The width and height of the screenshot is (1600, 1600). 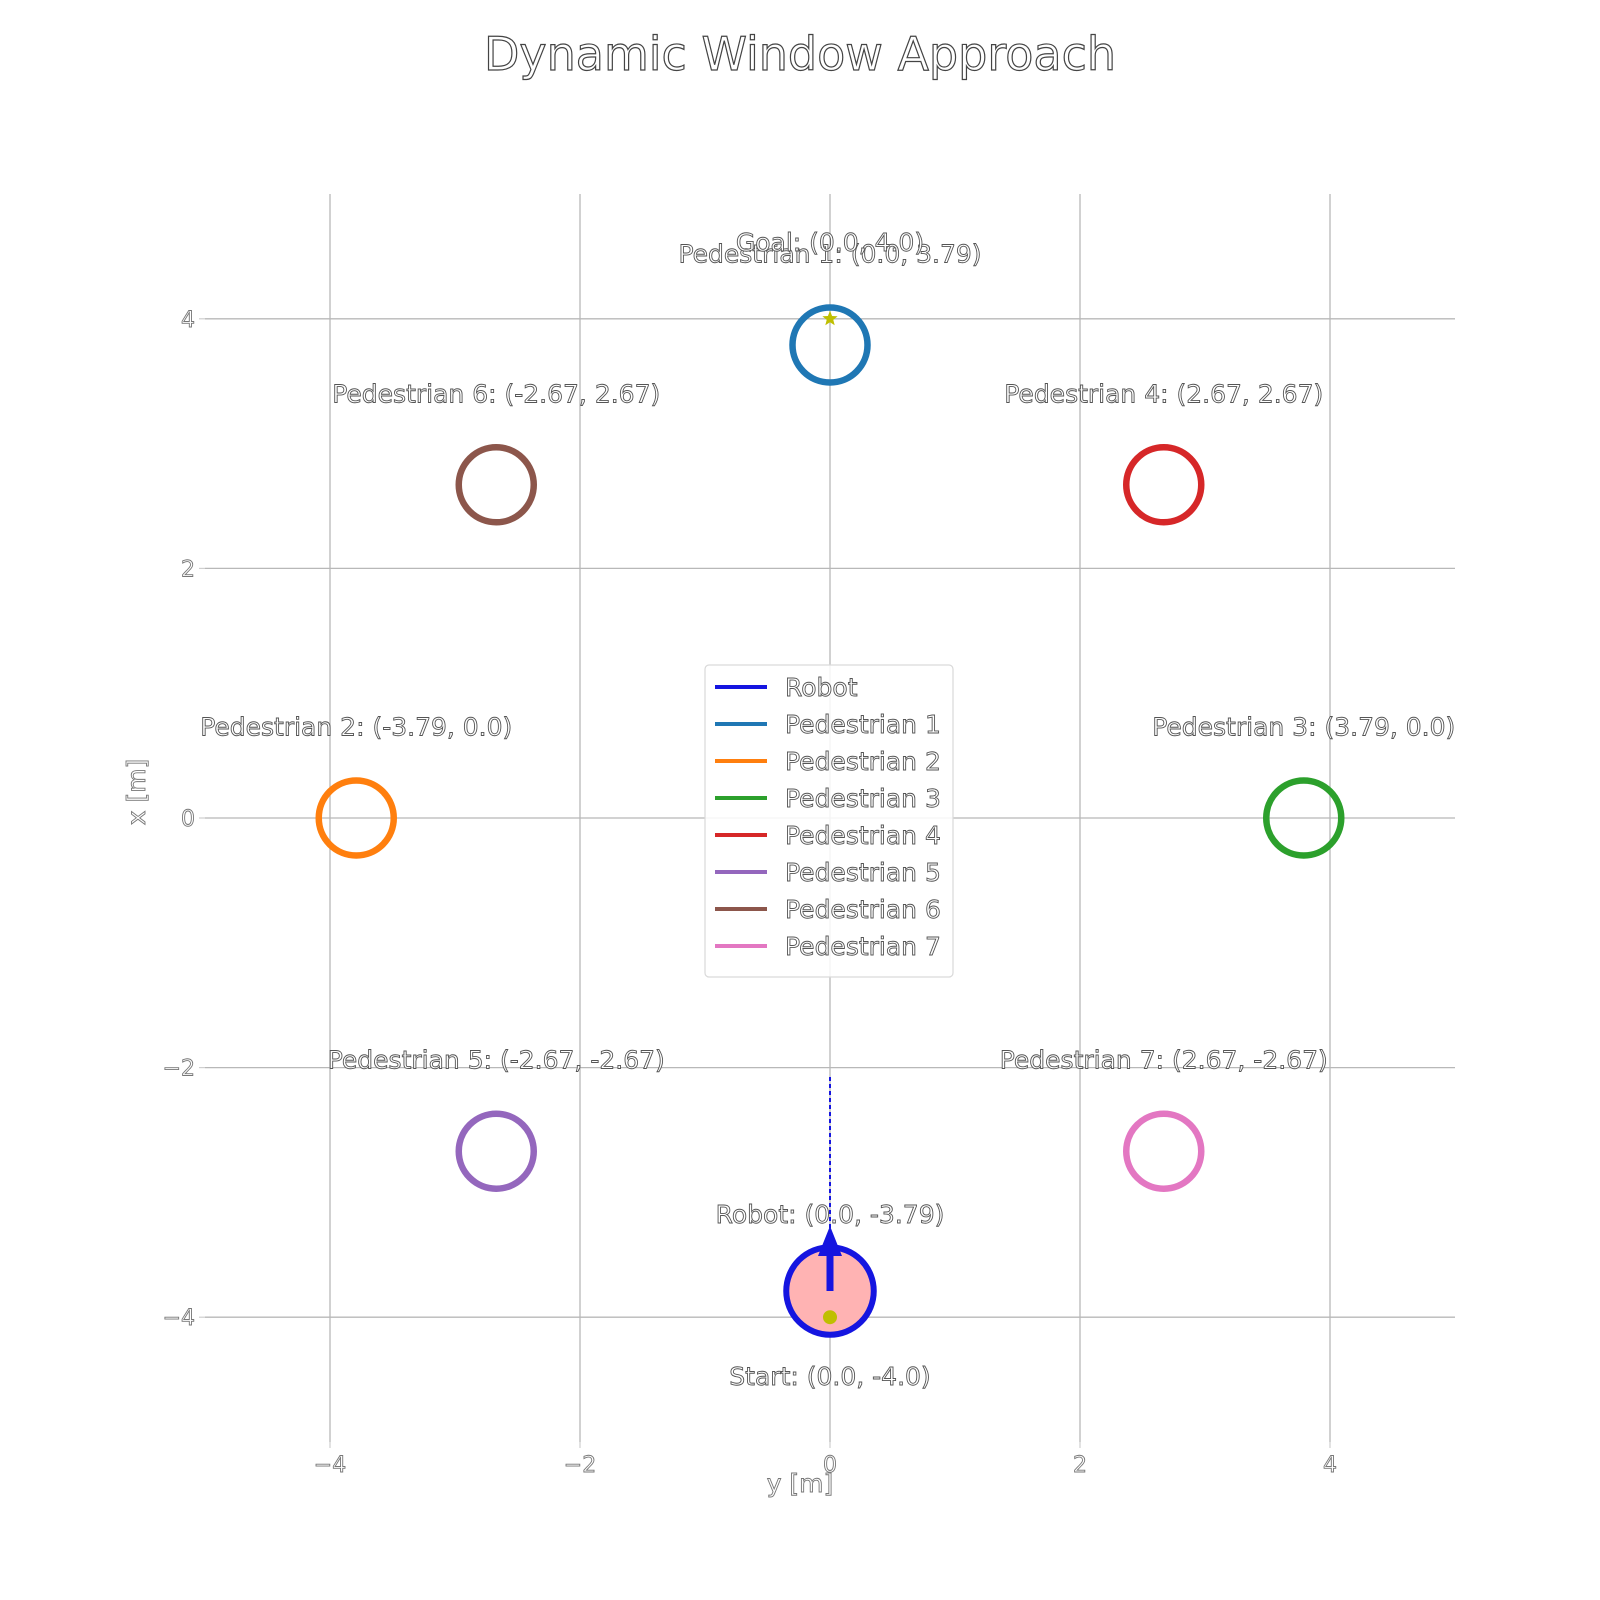 What do you see at coordinates (863, 761) in the screenshot?
I see `legend-item-label: Pedestrian 2` at bounding box center [863, 761].